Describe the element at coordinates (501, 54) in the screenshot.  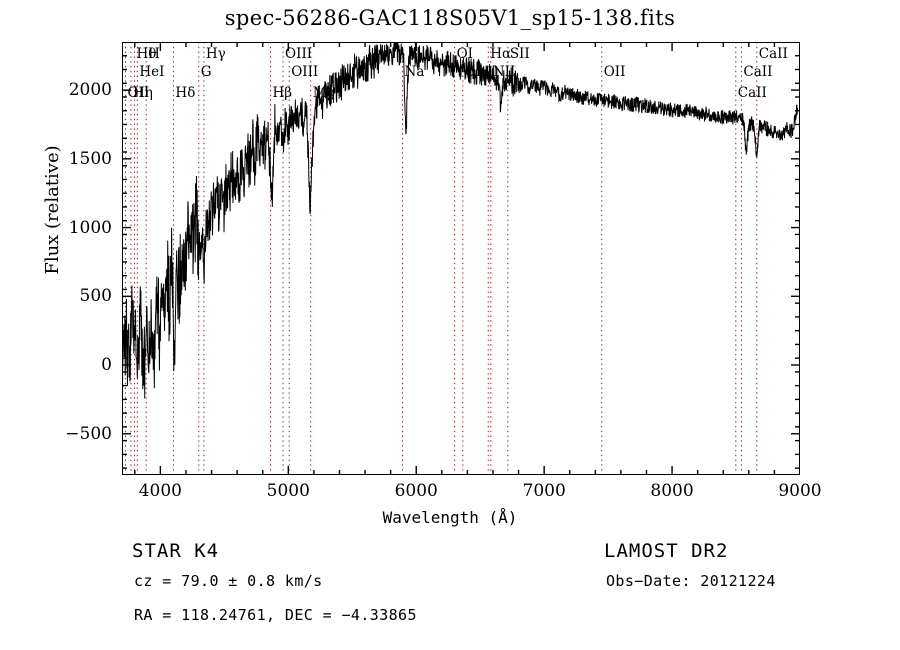
I see `spectral-line-label: Hα` at that location.